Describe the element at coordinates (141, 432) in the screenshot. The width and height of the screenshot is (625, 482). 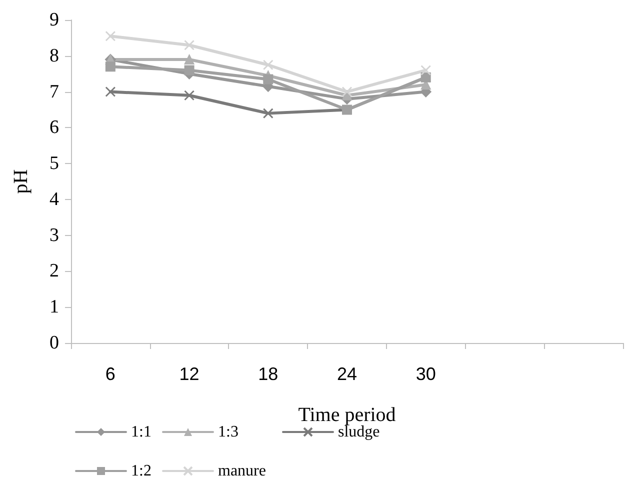
I see `legend-label: 1:1` at that location.